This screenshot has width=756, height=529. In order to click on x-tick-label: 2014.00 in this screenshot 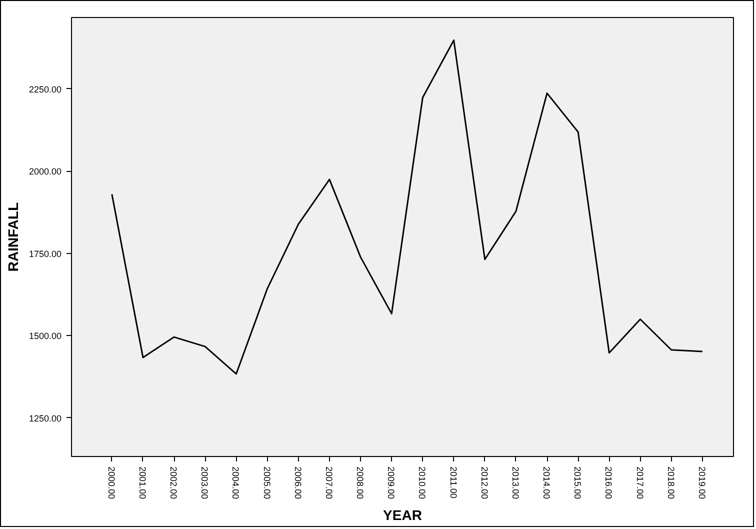, I will do `click(547, 483)`.